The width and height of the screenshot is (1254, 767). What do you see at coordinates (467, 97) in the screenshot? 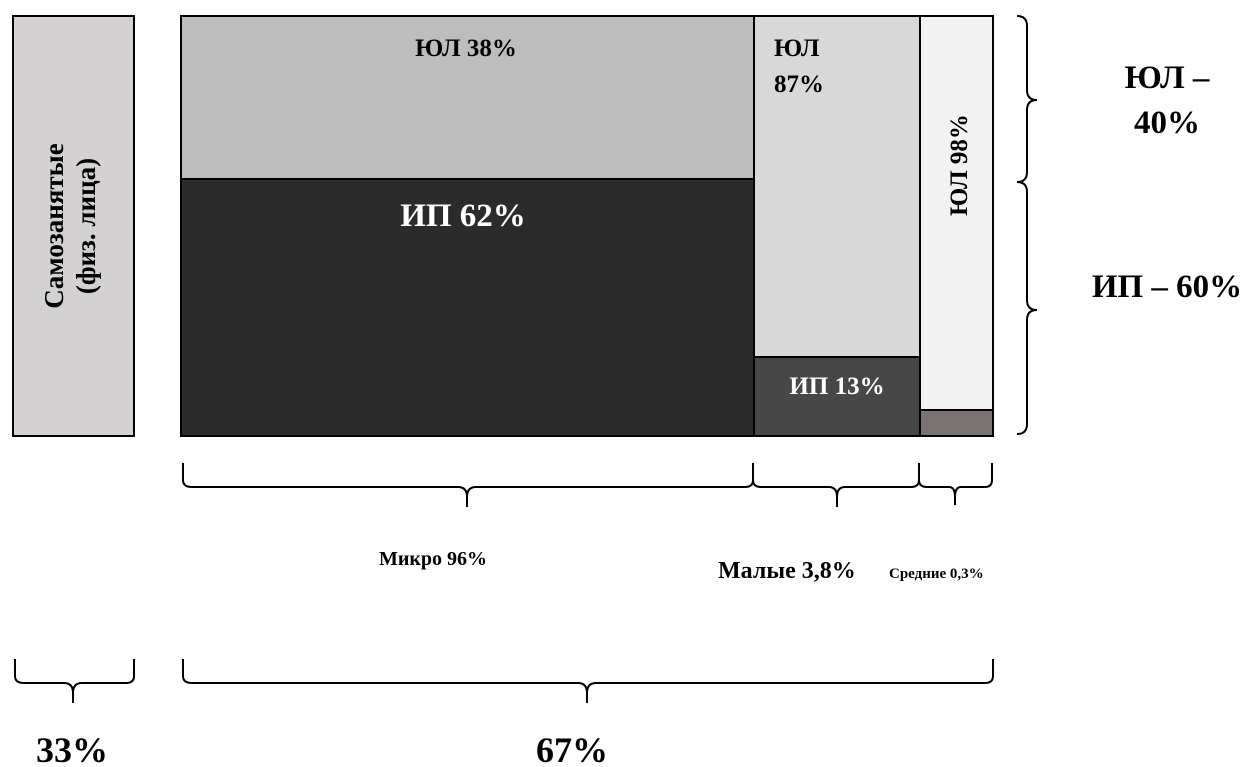
I see `micro-yul-block` at bounding box center [467, 97].